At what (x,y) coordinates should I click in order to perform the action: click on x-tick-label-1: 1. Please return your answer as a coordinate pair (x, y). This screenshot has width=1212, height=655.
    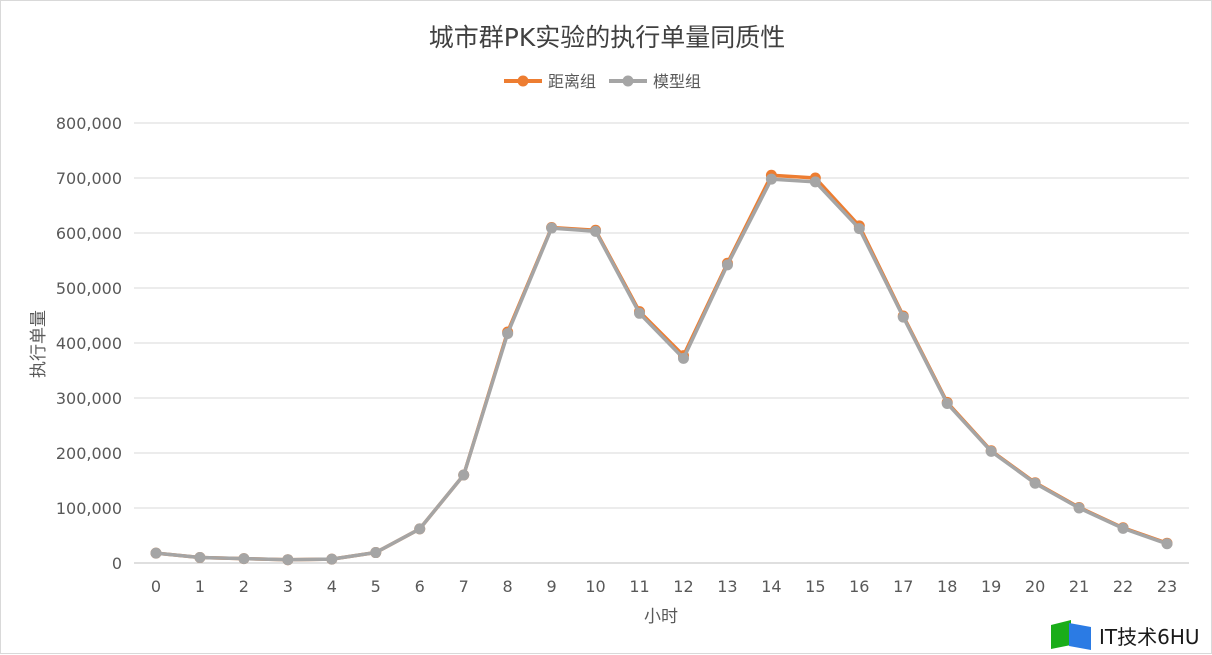
    Looking at the image, I should click on (200, 586).